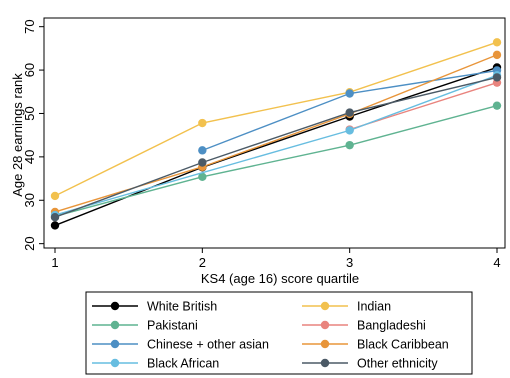 The height and width of the screenshot is (378, 510). I want to click on legend-label: Chinese + other asian, so click(208, 345).